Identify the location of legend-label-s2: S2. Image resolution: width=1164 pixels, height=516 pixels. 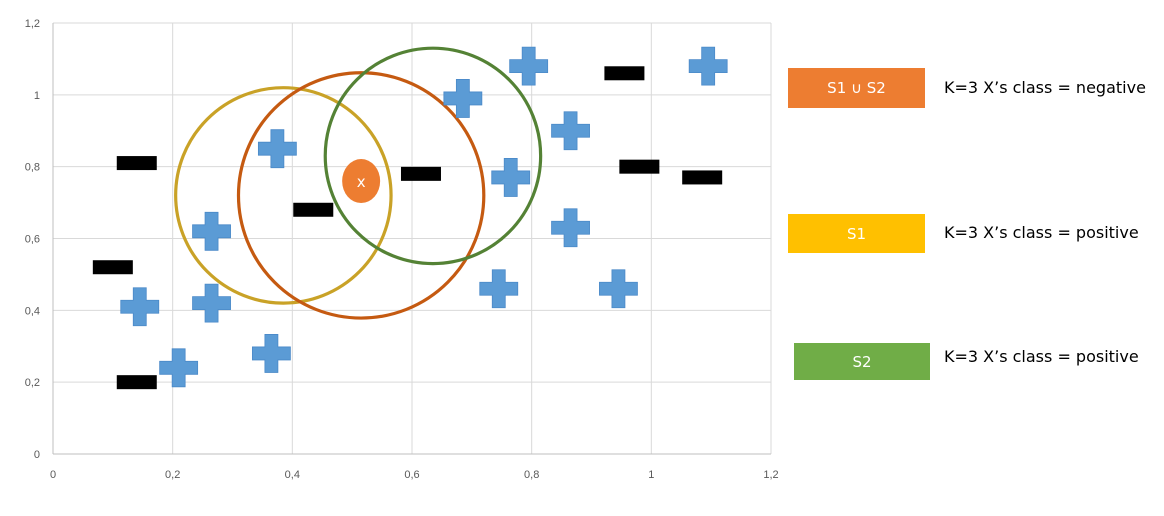
(862, 361).